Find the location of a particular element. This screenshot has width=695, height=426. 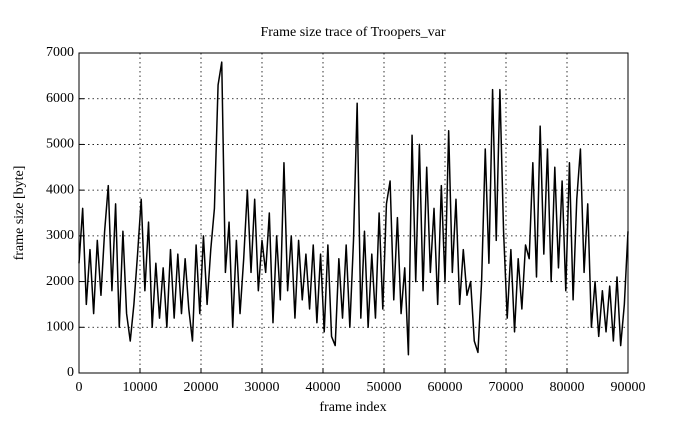

x-tick-label: 0 is located at coordinates (79, 387).